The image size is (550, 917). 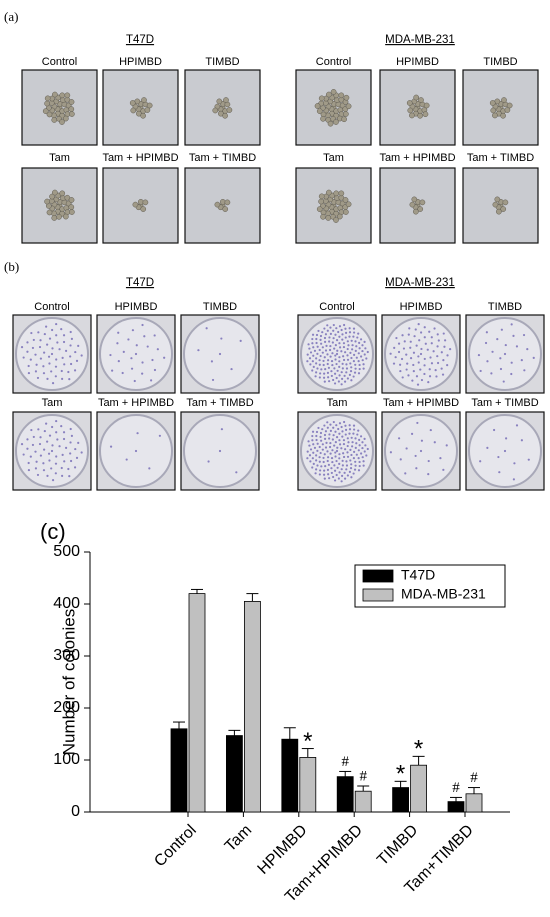 What do you see at coordinates (140, 158) in the screenshot?
I see `image-label: Tam + HPIMBD` at bounding box center [140, 158].